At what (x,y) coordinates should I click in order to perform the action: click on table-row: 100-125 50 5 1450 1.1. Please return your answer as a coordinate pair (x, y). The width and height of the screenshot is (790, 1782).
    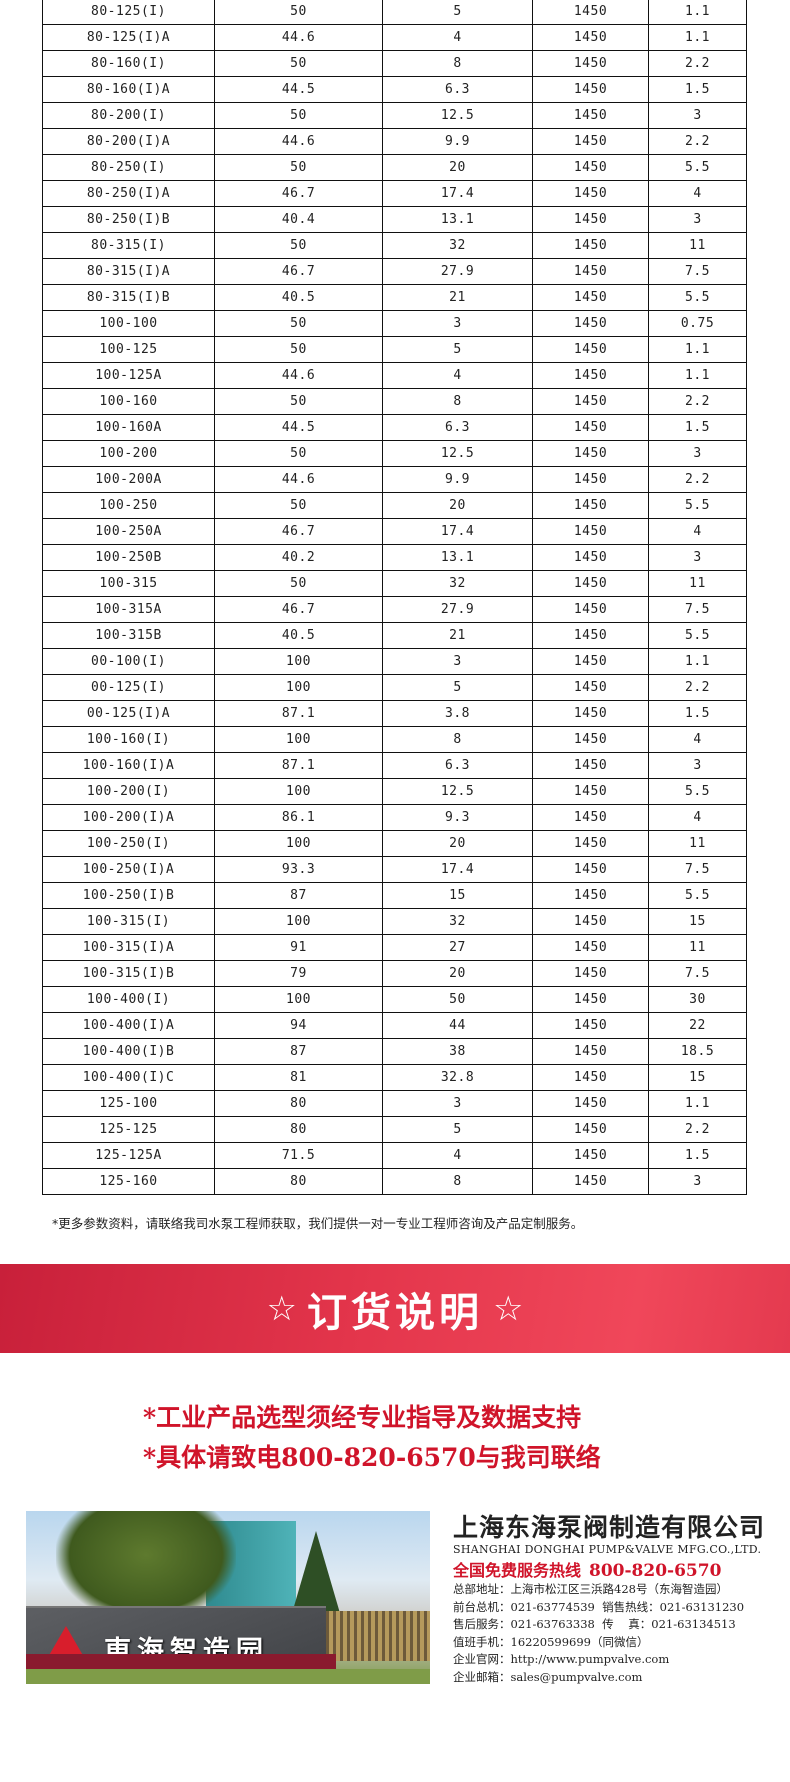
    Looking at the image, I should click on (394, 349).